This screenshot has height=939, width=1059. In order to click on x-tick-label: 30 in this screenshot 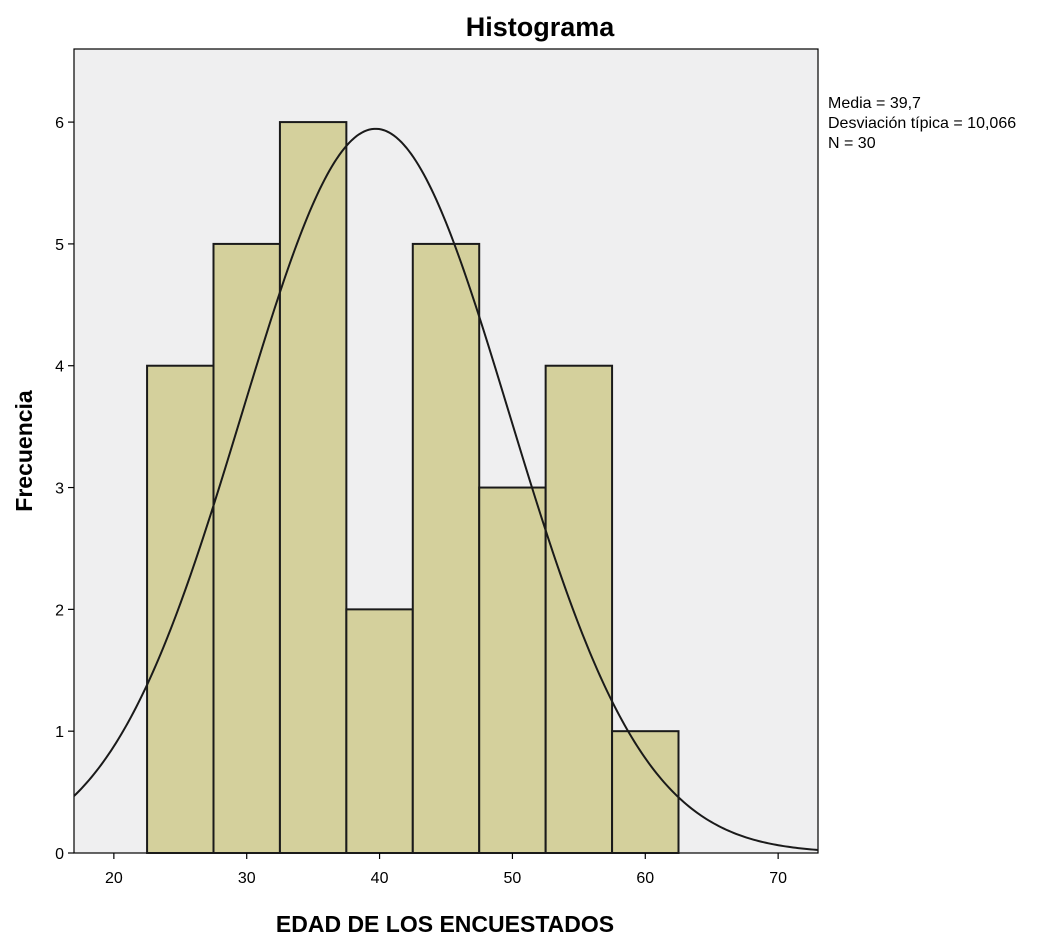, I will do `click(247, 878)`.